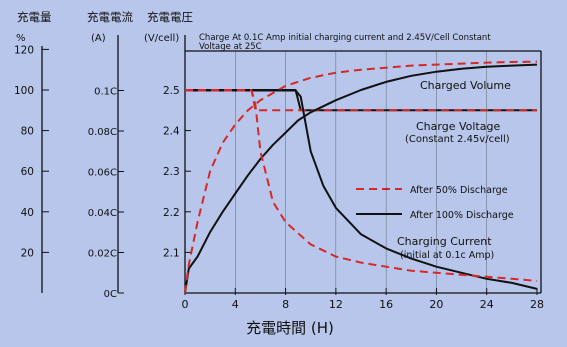 The width and height of the screenshot is (567, 347). What do you see at coordinates (102, 213) in the screenshot?
I see `current-tick-label: 0.04C` at bounding box center [102, 213].